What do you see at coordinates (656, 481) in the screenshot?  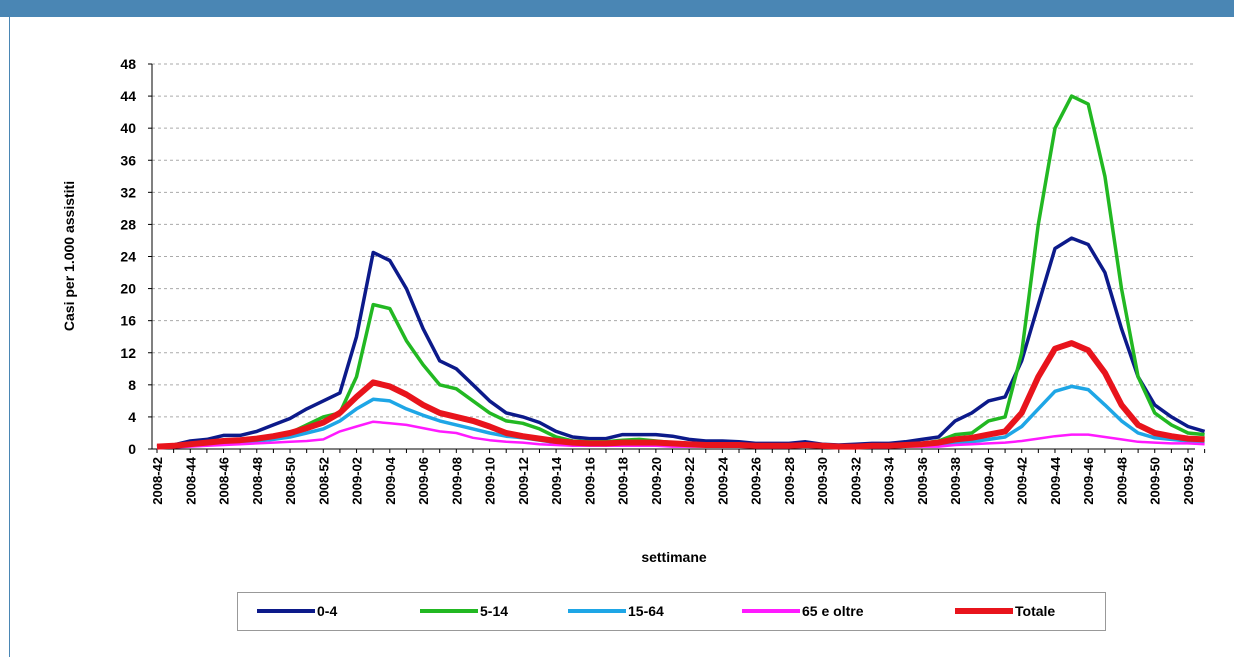 I see `x-tick-label: 2009-20` at bounding box center [656, 481].